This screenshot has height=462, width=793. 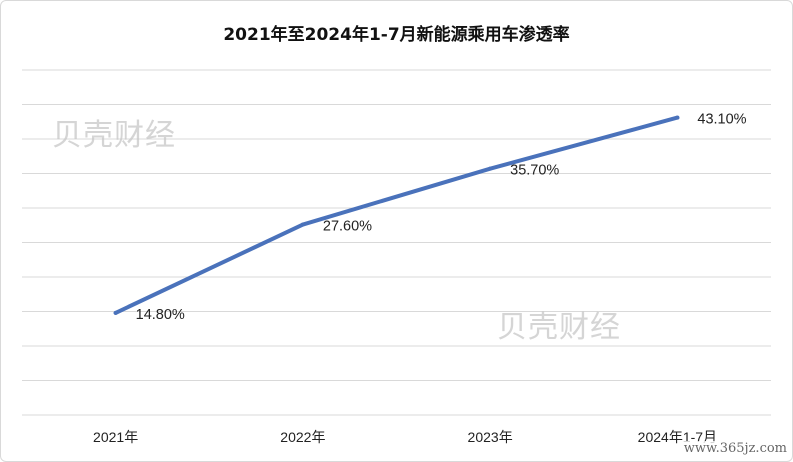 I want to click on site-watermark: www.365jz.com, so click(x=735, y=448).